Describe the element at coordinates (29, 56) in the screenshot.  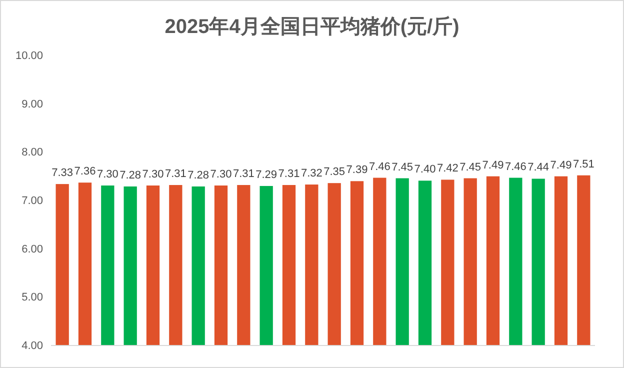
I see `y-tick-label: 10.00` at that location.